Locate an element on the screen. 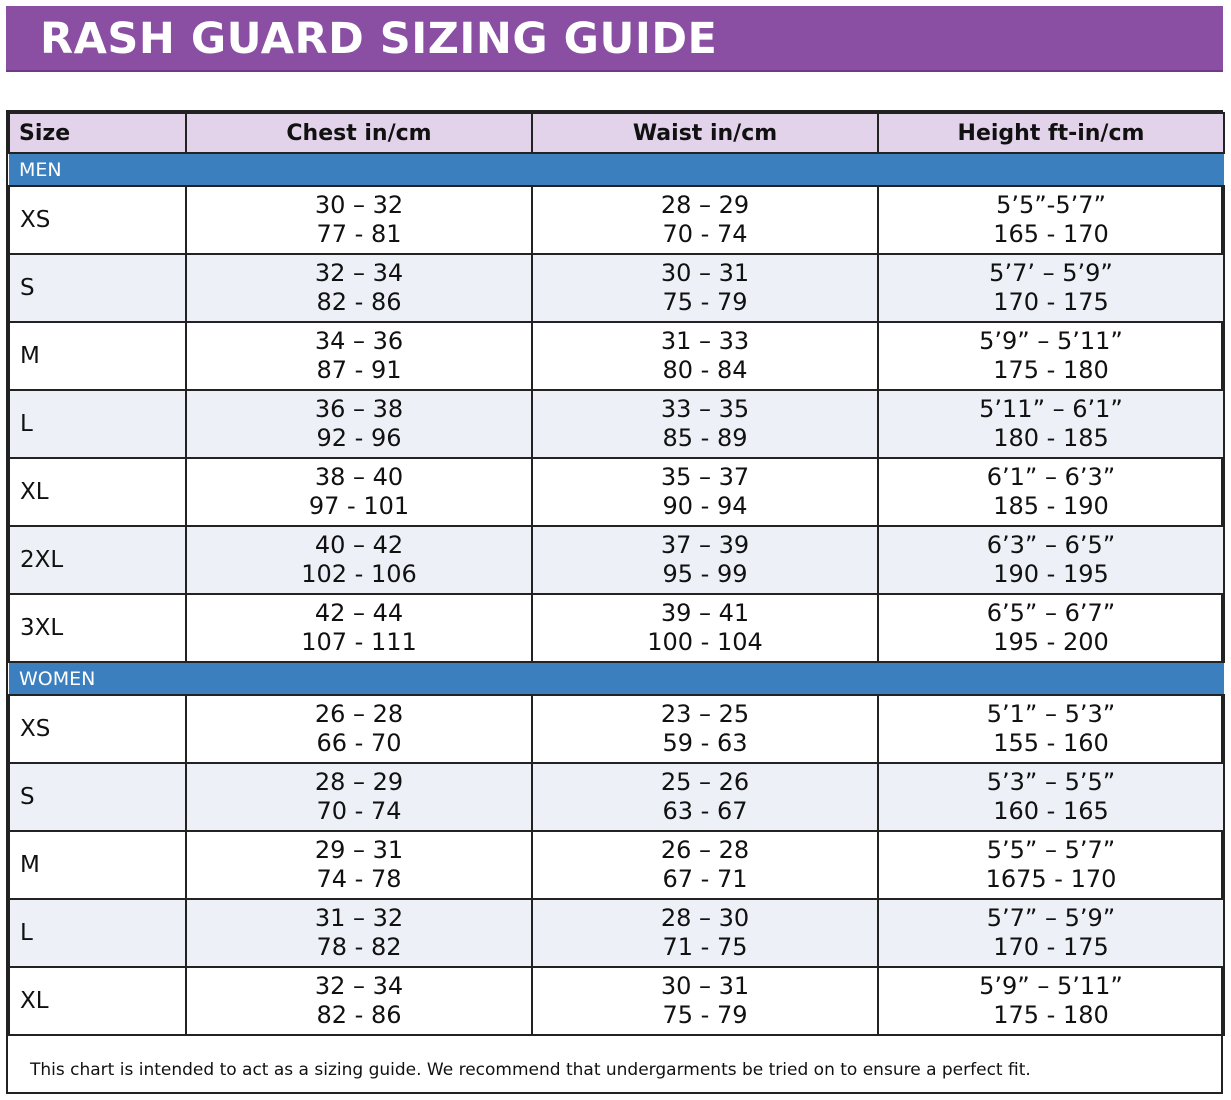 Image resolution: width=1231 pixels, height=1100 pixels. waist-inches: 35 – 37 is located at coordinates (705, 477).